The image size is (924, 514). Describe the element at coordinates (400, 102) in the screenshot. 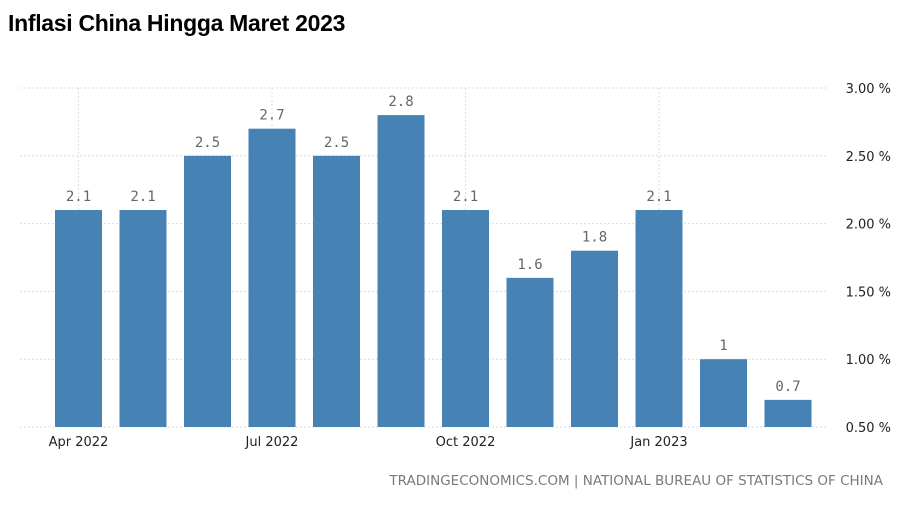

I see `data-label: 2.8` at that location.